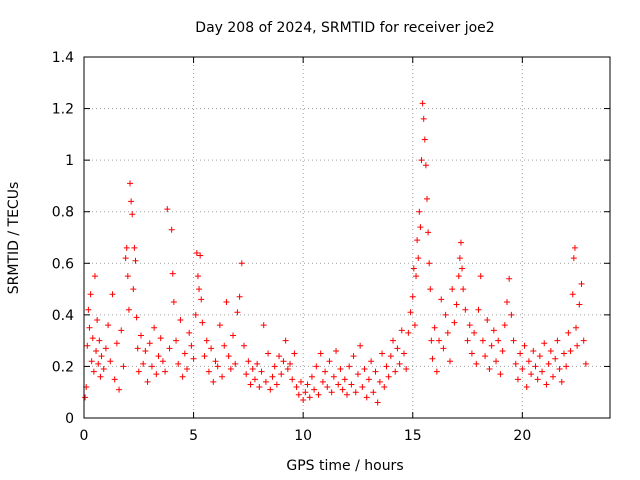 This screenshot has width=640, height=480. What do you see at coordinates (303, 436) in the screenshot?
I see `x-tick-label: 10` at bounding box center [303, 436].